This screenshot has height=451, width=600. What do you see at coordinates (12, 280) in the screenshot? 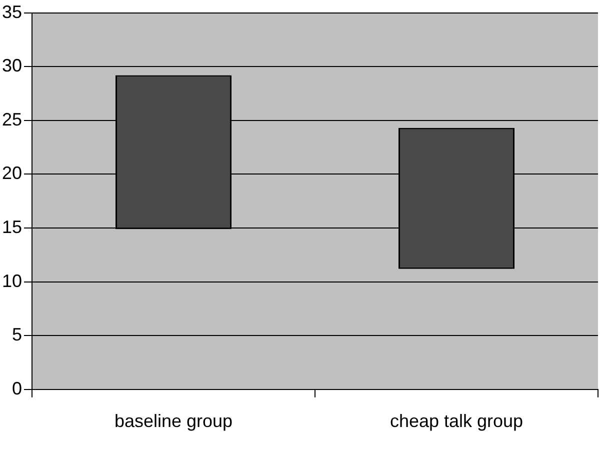
I see `y-tick-label: 10` at bounding box center [12, 280].